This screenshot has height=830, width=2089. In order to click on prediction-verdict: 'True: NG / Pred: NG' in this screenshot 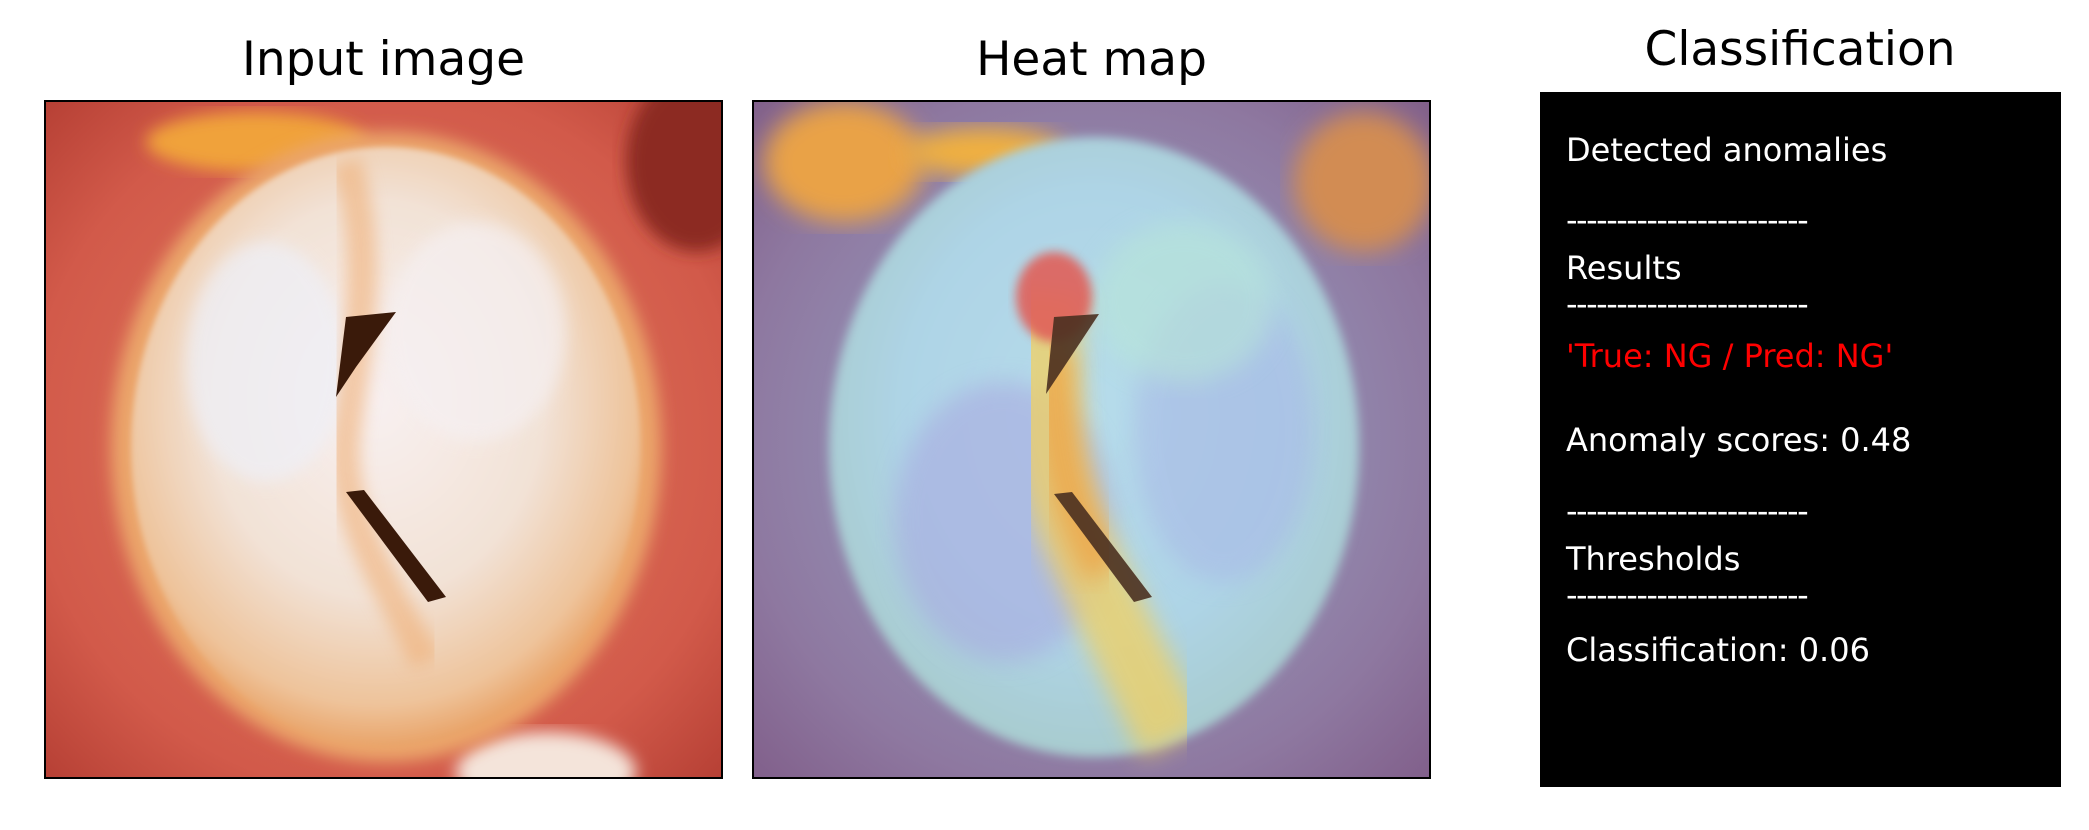, I will do `click(1730, 356)`.